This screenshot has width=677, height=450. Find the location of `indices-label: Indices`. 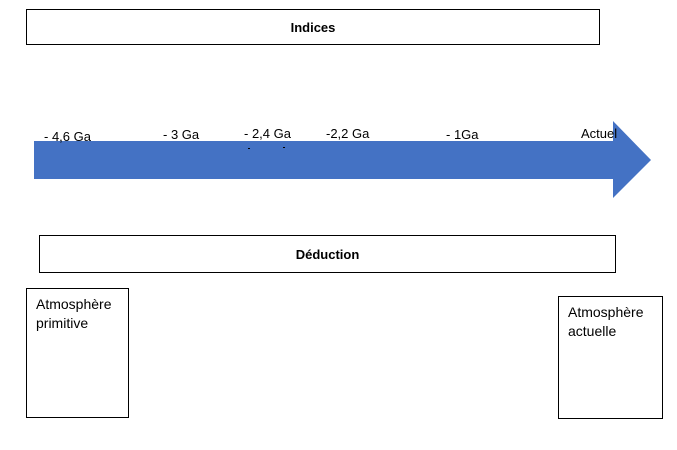

indices-label: Indices is located at coordinates (313, 27).